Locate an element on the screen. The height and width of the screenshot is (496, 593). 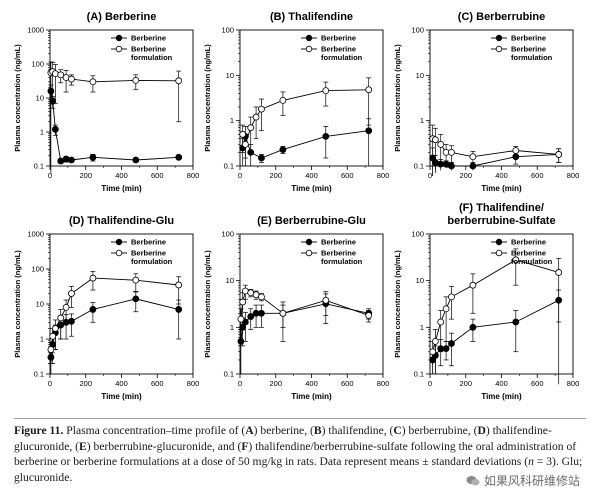
caption-segment: E is located at coordinates (83, 446).